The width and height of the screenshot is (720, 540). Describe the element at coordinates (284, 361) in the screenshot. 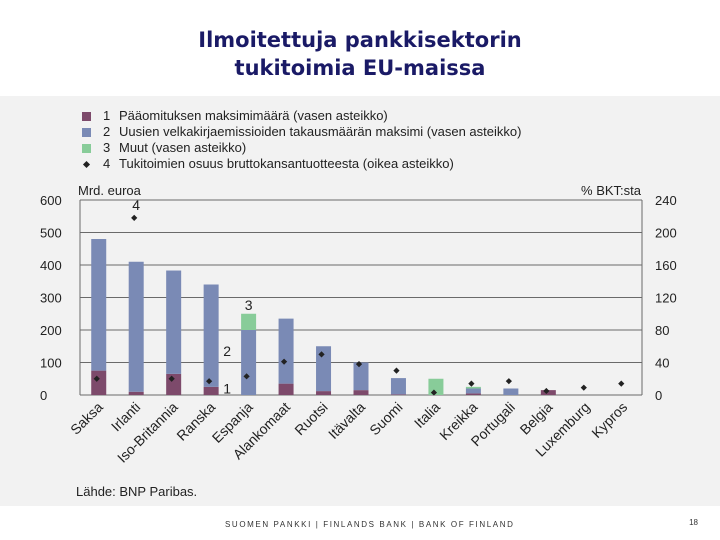

I see `point-alankomaat` at that location.